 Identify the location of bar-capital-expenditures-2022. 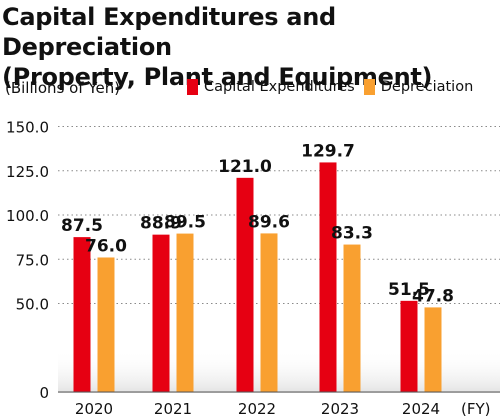
(245, 284).